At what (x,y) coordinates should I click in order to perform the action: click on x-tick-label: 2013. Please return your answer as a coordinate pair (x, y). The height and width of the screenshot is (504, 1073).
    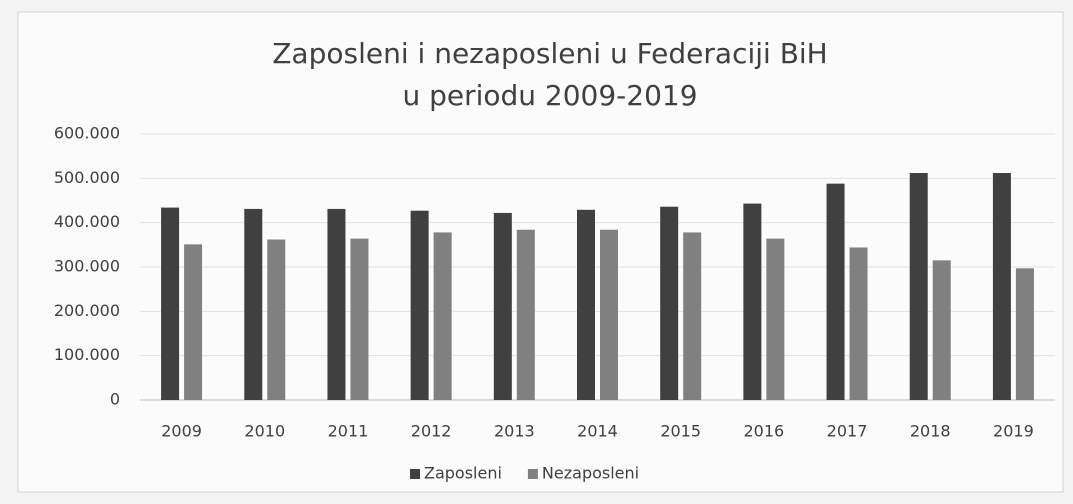
    Looking at the image, I should click on (514, 431).